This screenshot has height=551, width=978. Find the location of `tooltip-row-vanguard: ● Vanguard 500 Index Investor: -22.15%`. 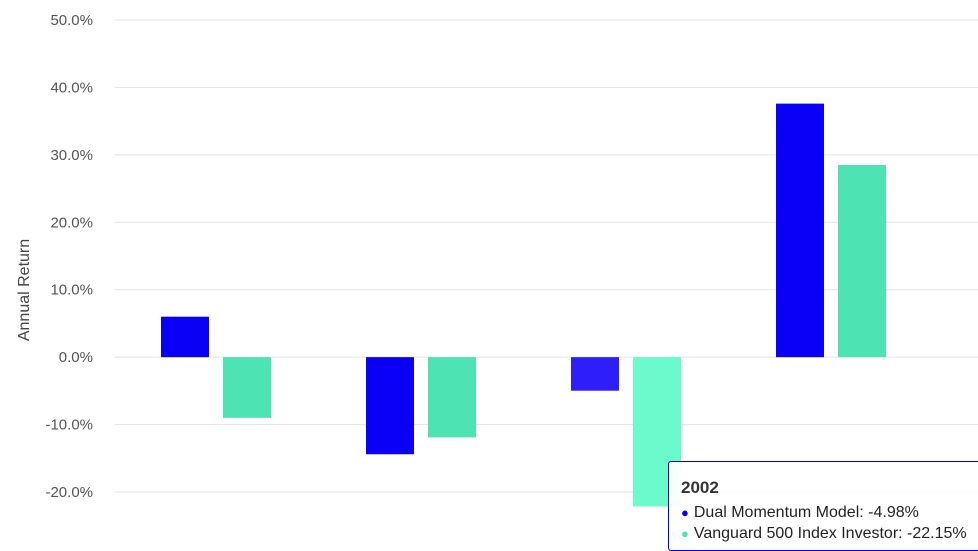

tooltip-row-vanguard: ● Vanguard 500 Index Investor: -22.15% is located at coordinates (829, 533).